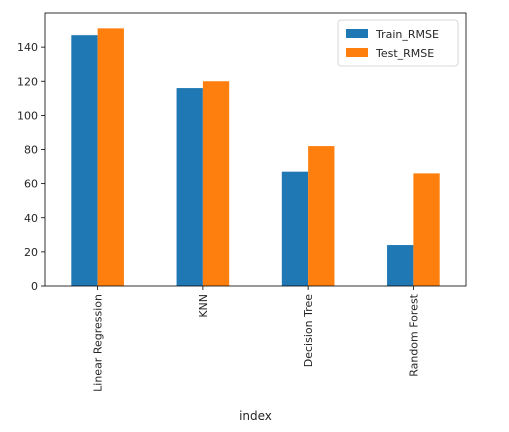 Image resolution: width=509 pixels, height=432 pixels. What do you see at coordinates (31, 184) in the screenshot?
I see `y-tick-label: 60` at bounding box center [31, 184].